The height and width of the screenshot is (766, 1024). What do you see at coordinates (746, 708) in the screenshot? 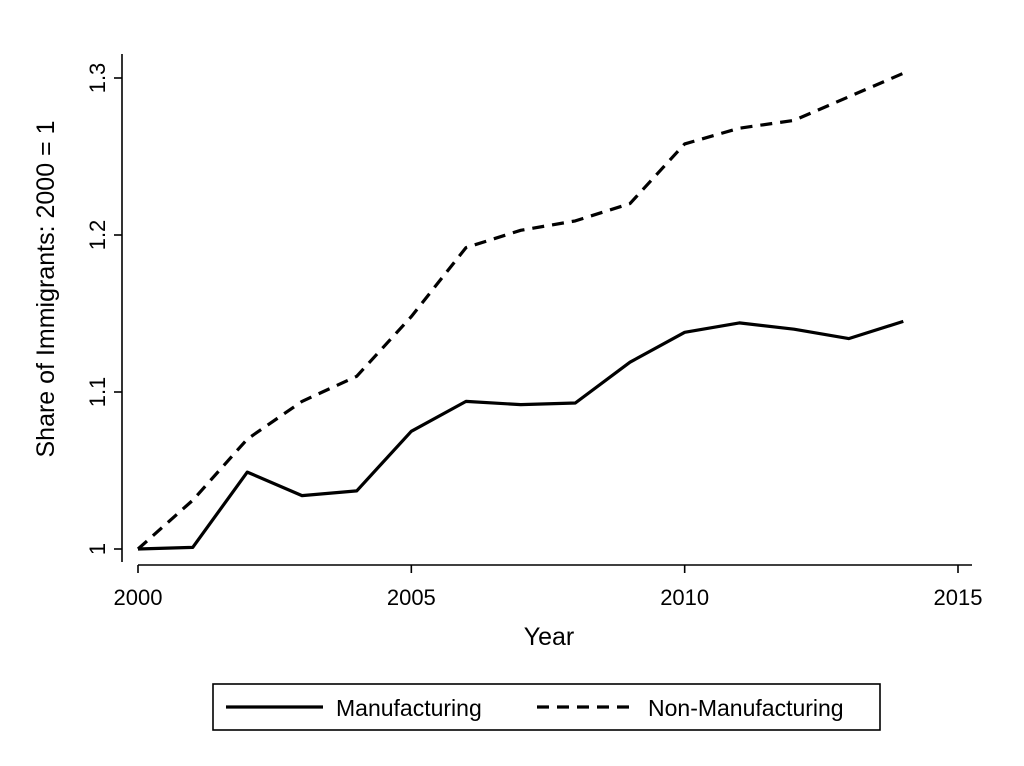
I see `legend-label-non-manufacturing: Non-Manufacturing` at bounding box center [746, 708].